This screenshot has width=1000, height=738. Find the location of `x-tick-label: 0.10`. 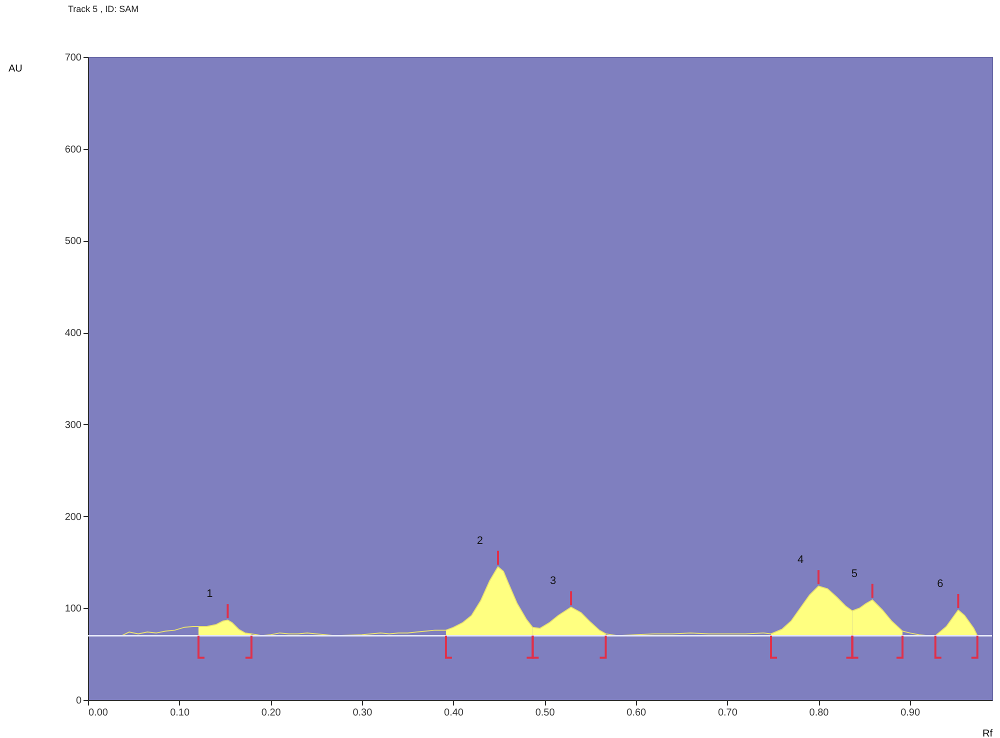

x-tick-label: 0.10 is located at coordinates (180, 713).